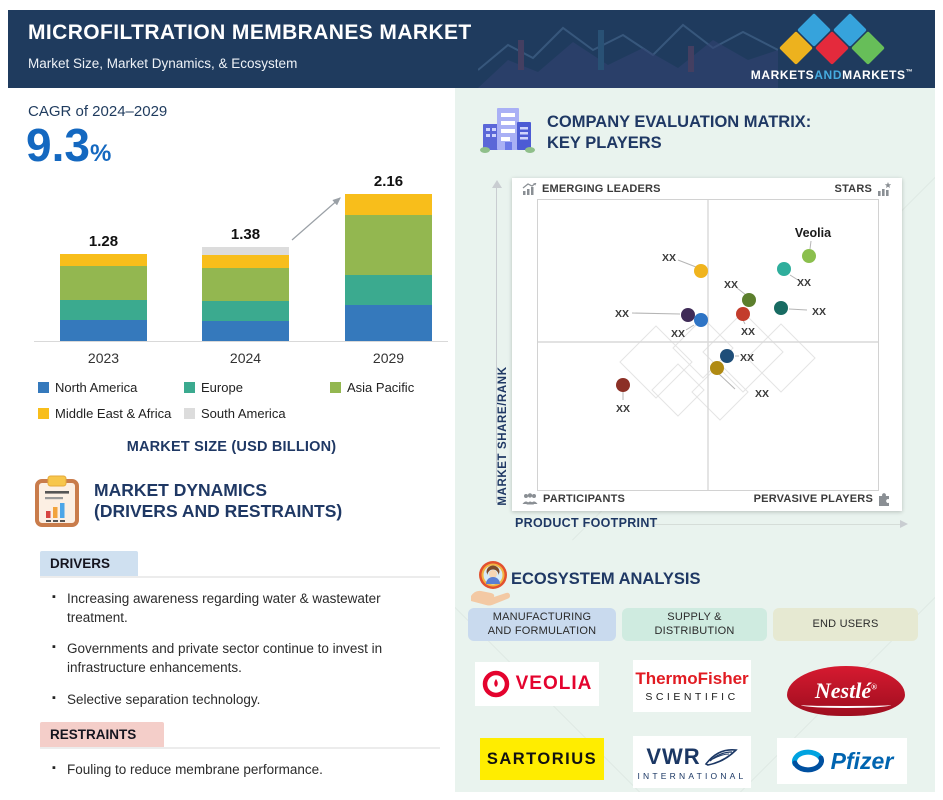 Image resolution: width=943 pixels, height=800 pixels. What do you see at coordinates (845, 624) in the screenshot?
I see `ecosystem-category-end-users: END USERS` at bounding box center [845, 624].